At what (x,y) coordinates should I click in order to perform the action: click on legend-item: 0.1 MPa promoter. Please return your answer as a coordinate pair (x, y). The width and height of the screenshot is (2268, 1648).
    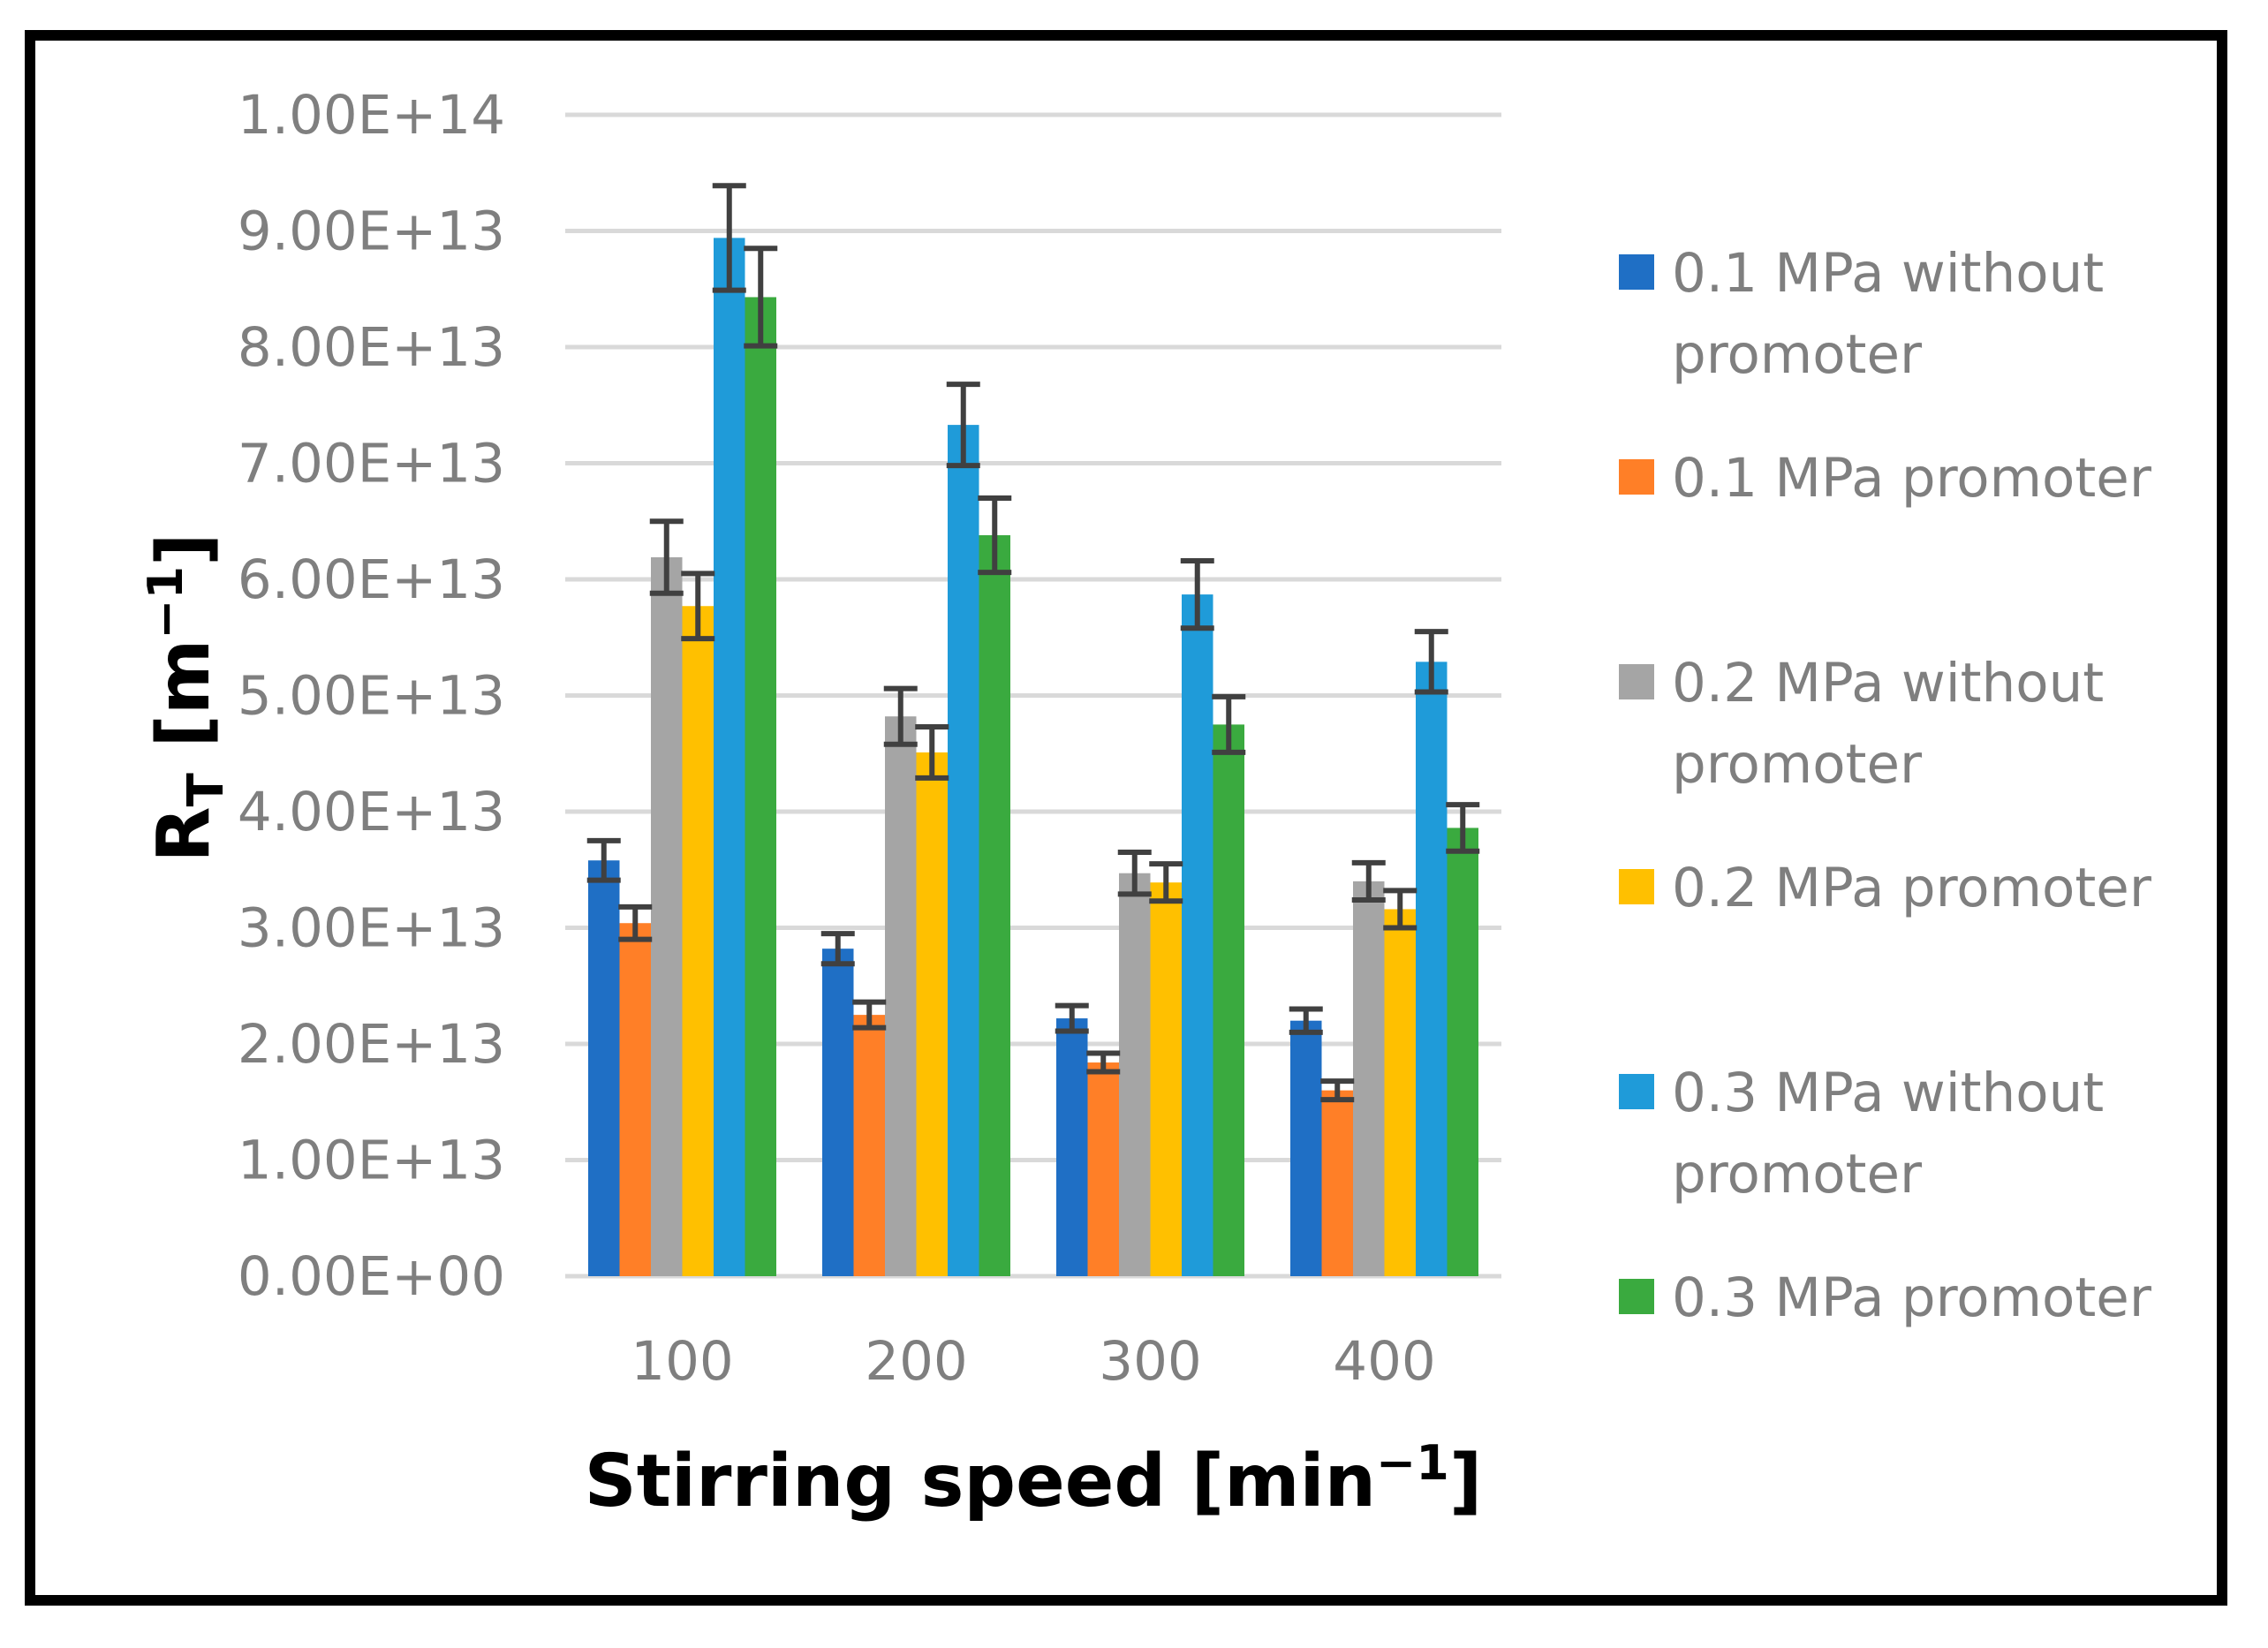
    Looking at the image, I should click on (1885, 479).